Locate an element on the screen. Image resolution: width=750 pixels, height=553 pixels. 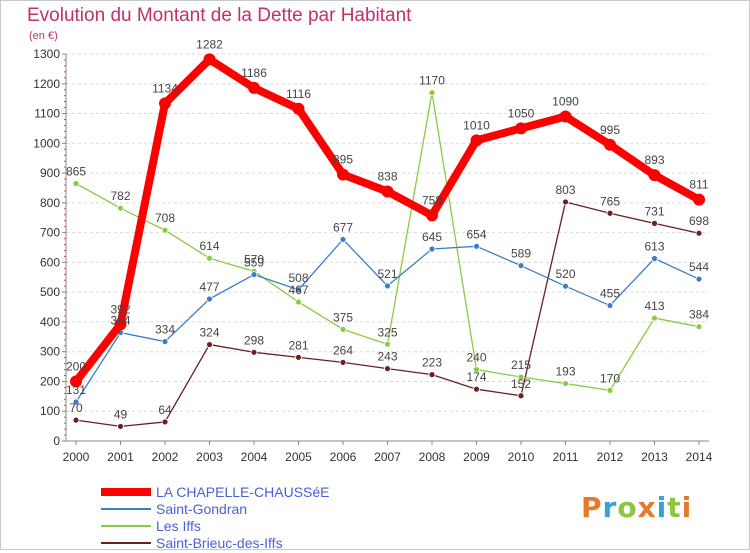
legend-item: LA CHAPELLE-CHAUSSéE is located at coordinates (261, 493).